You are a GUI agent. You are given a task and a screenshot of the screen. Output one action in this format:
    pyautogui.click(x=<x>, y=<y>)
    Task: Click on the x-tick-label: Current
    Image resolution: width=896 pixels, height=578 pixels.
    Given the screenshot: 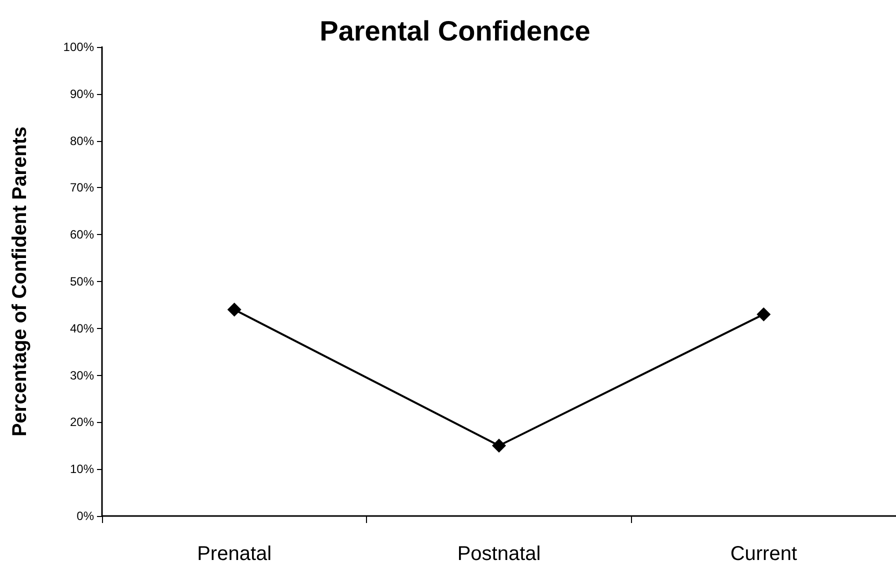 What is the action you would take?
    pyautogui.click(x=764, y=554)
    